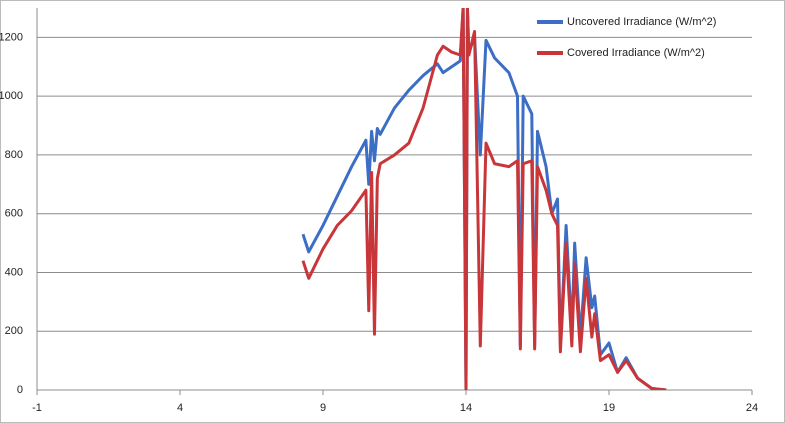  Describe the element at coordinates (14, 272) in the screenshot. I see `y-tick-label: 400` at that location.